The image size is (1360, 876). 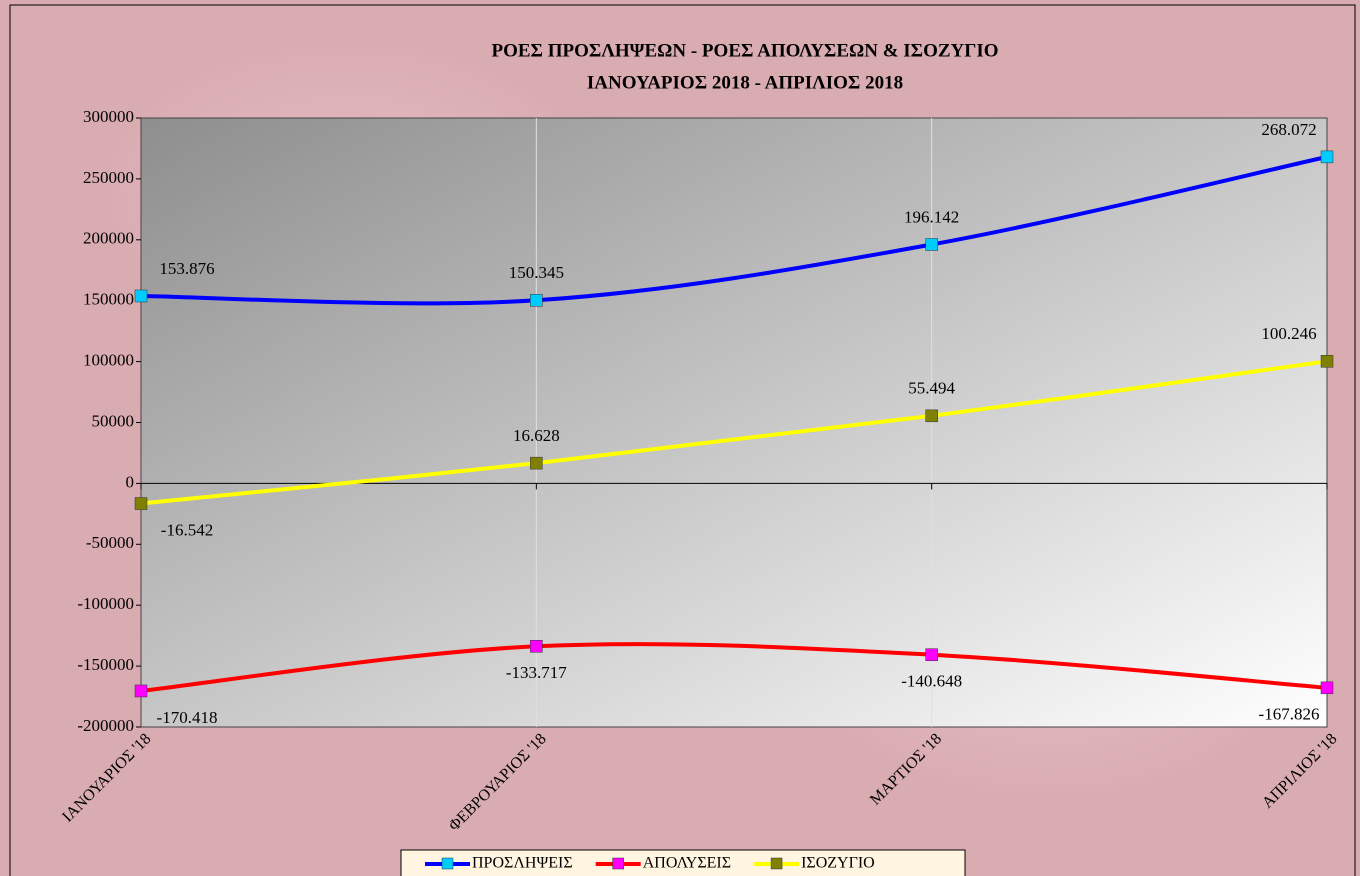 What do you see at coordinates (186, 268) in the screenshot?
I see `data-label: 153.876` at bounding box center [186, 268].